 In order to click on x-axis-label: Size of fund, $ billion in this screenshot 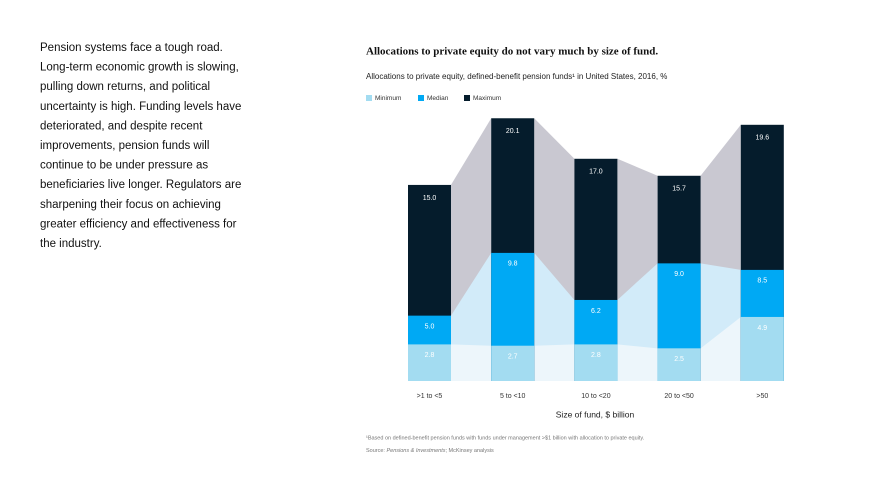, I will do `click(595, 414)`.